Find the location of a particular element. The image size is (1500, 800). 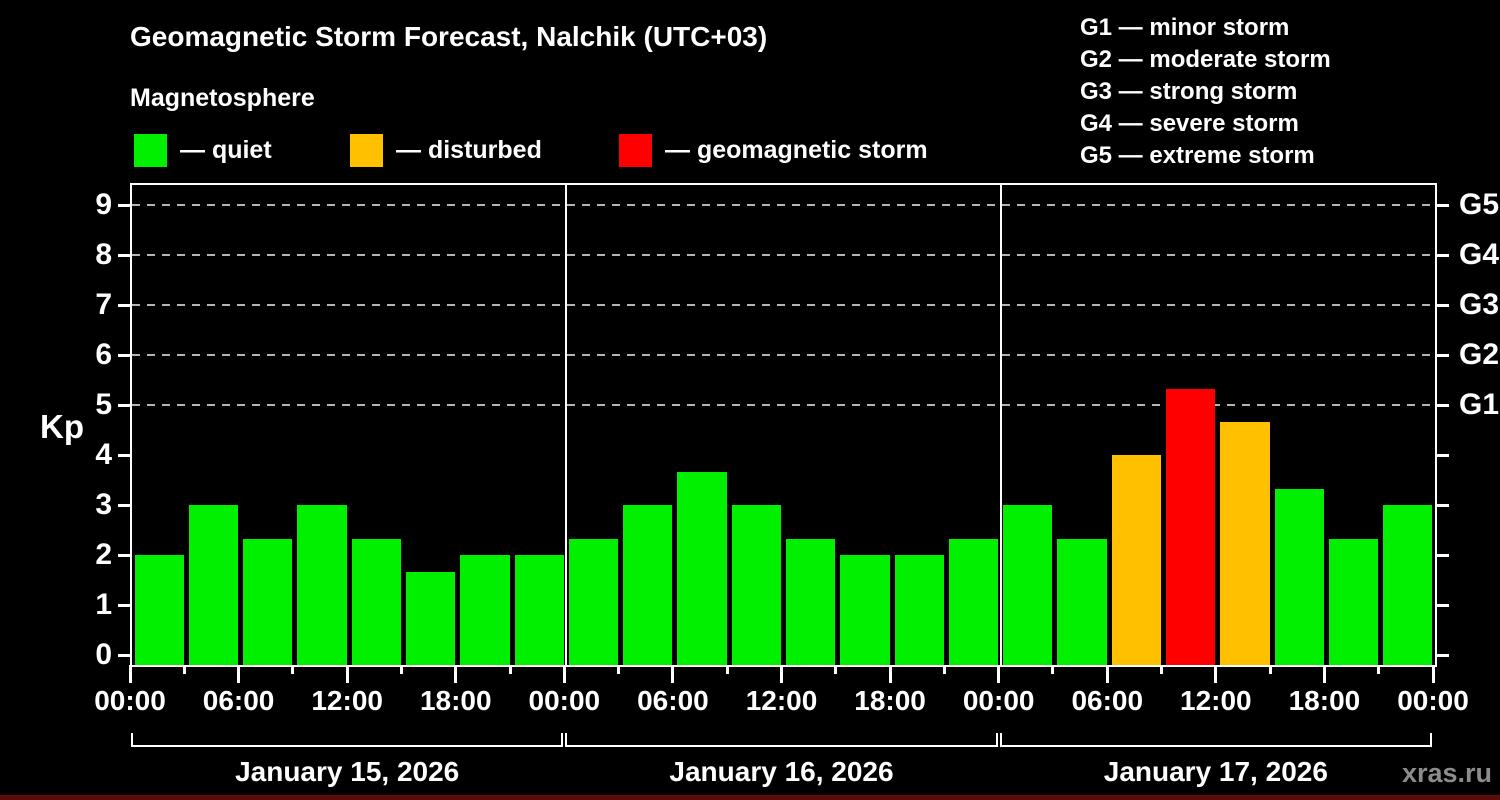

y-axis-label: 6 is located at coordinates (103, 354).